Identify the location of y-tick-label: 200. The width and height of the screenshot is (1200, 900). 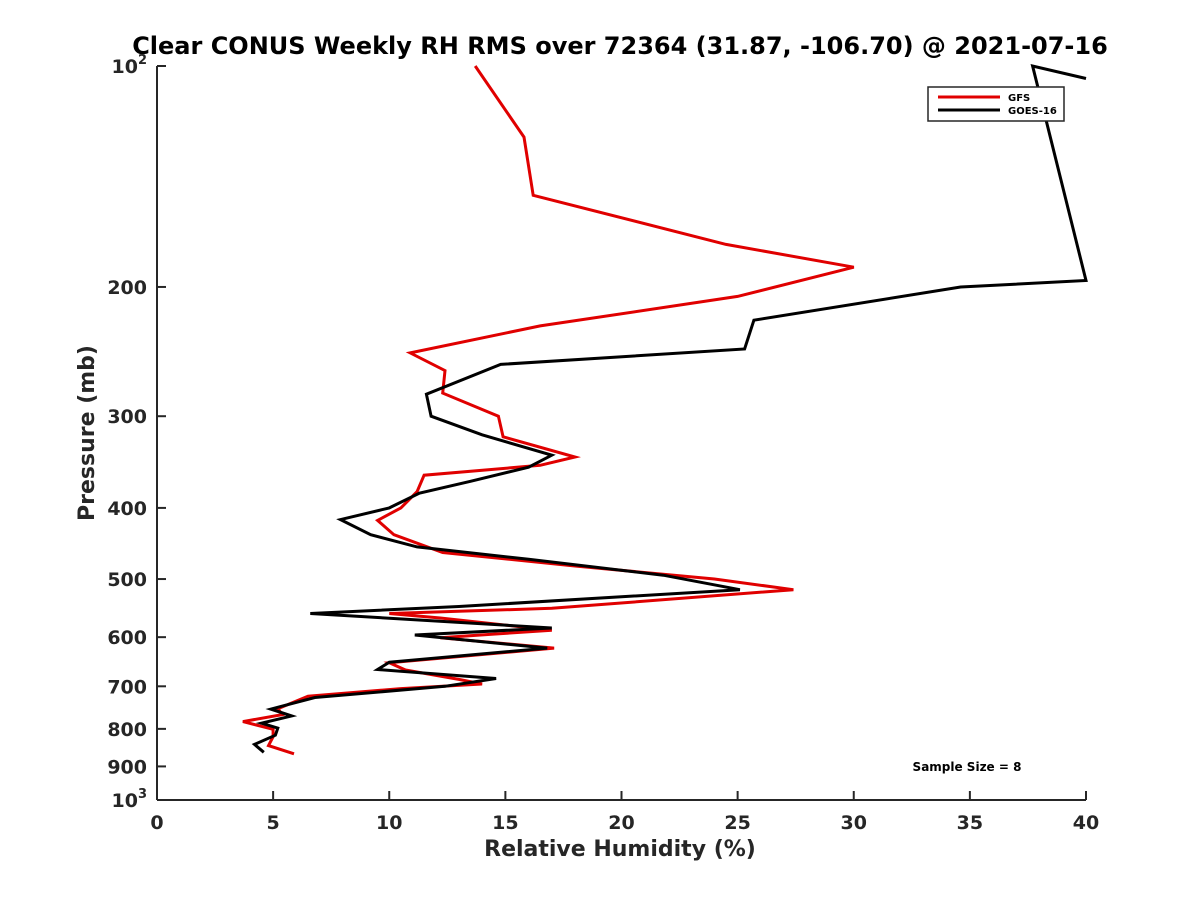
(127, 288).